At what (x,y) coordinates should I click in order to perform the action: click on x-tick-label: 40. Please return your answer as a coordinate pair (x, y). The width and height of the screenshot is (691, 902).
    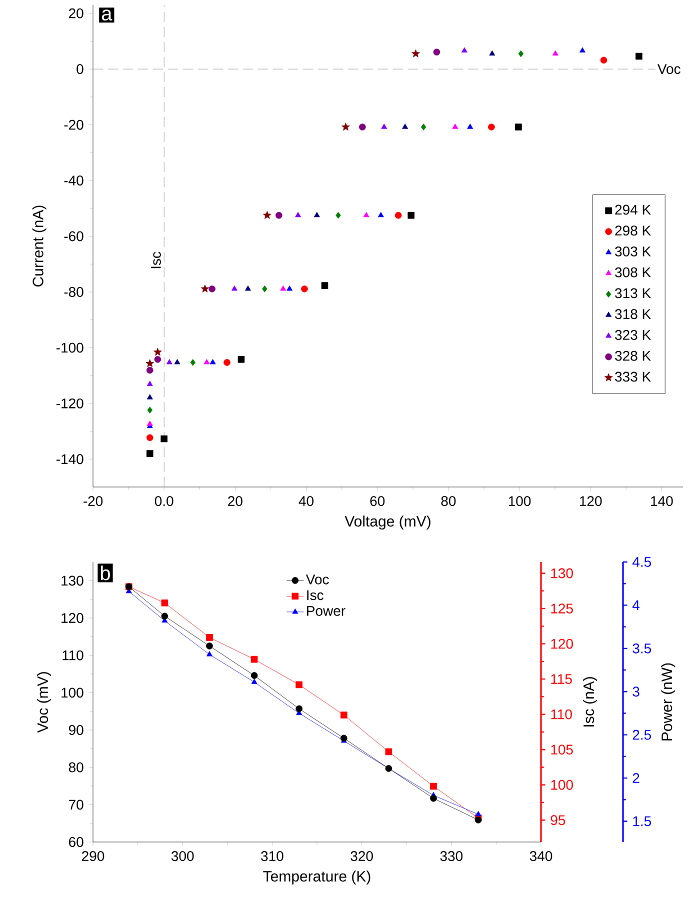
    Looking at the image, I should click on (306, 501).